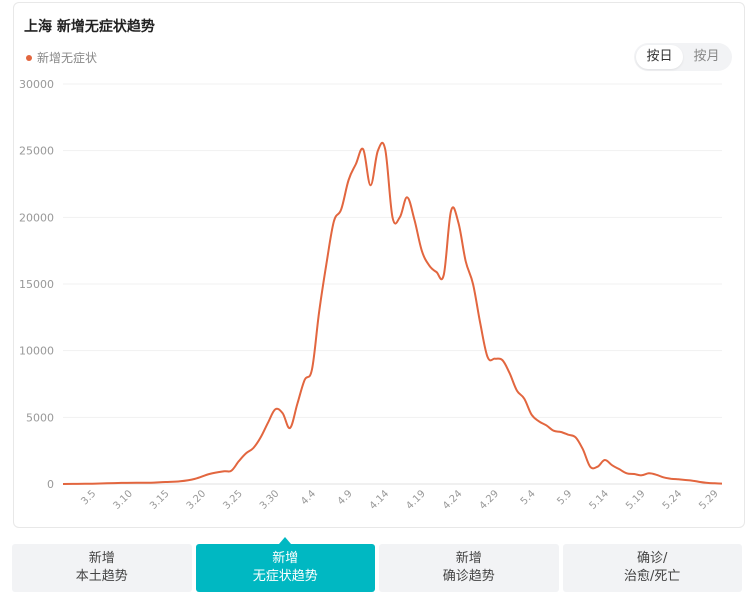 This screenshot has height=609, width=747. I want to click on toggle-by-month-button: 按月, so click(706, 56).